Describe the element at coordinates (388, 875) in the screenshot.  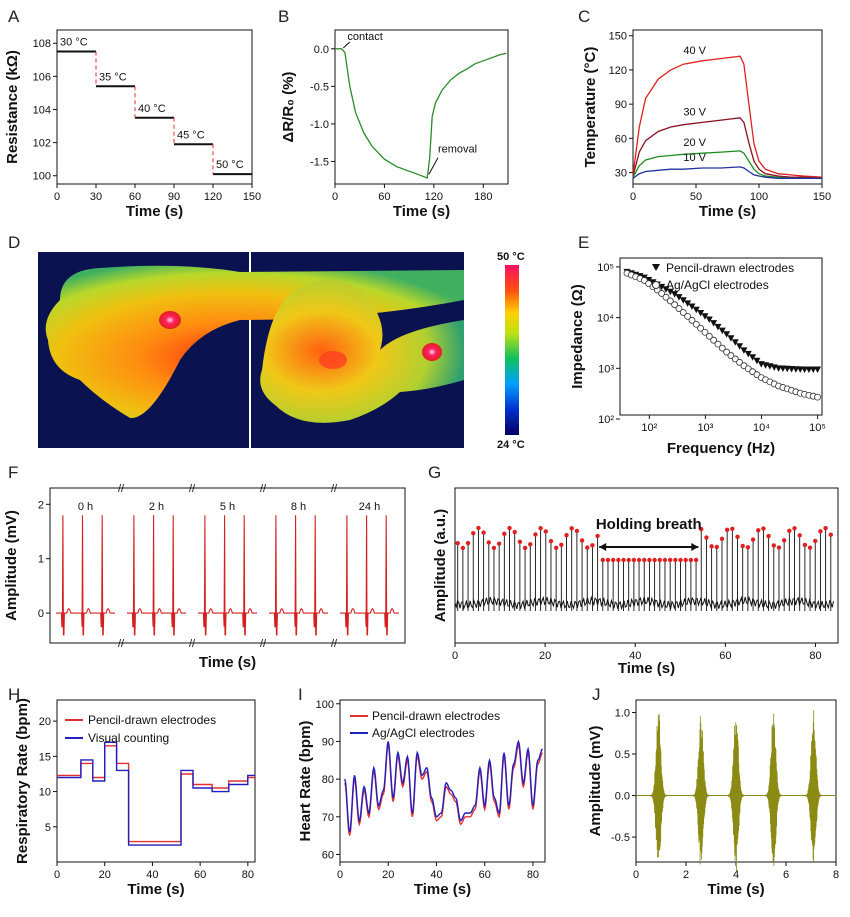
I see `i-x-tick-label: 20` at that location.